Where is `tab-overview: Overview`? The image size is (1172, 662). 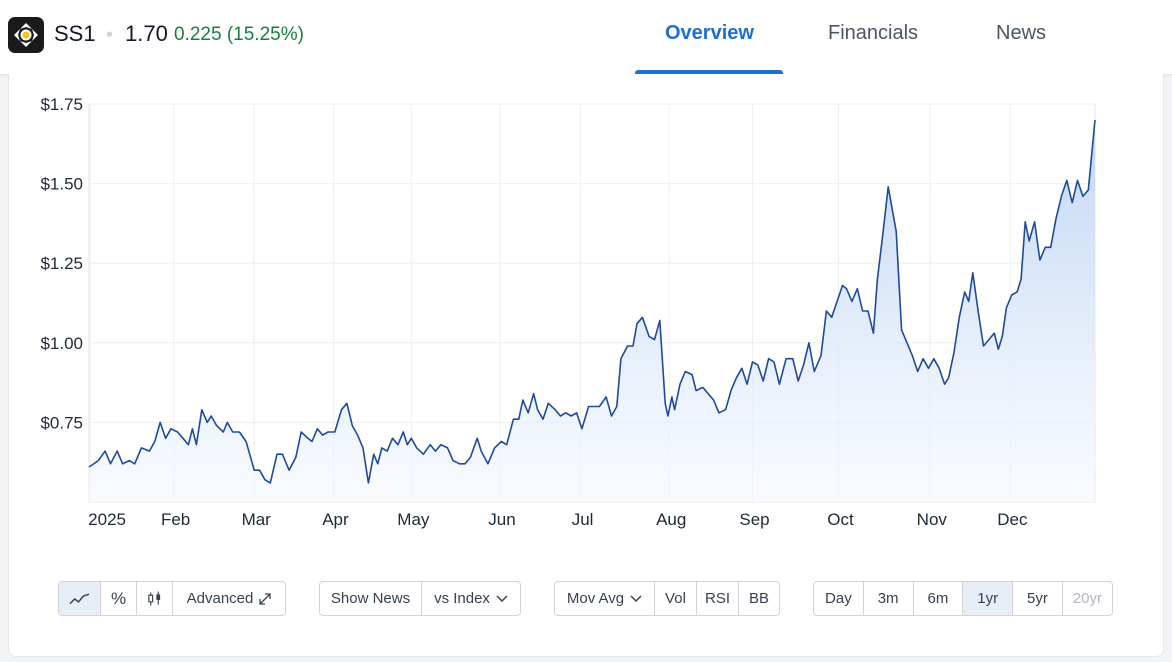 tab-overview: Overview is located at coordinates (709, 33).